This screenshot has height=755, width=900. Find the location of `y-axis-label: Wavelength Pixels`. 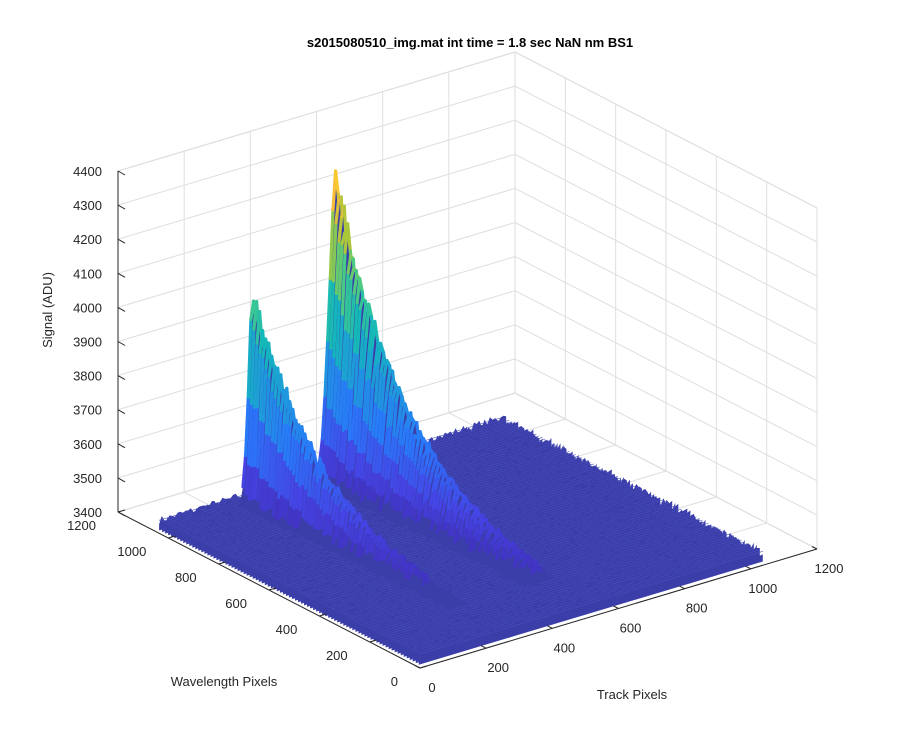

y-axis-label: Wavelength Pixels is located at coordinates (224, 681).